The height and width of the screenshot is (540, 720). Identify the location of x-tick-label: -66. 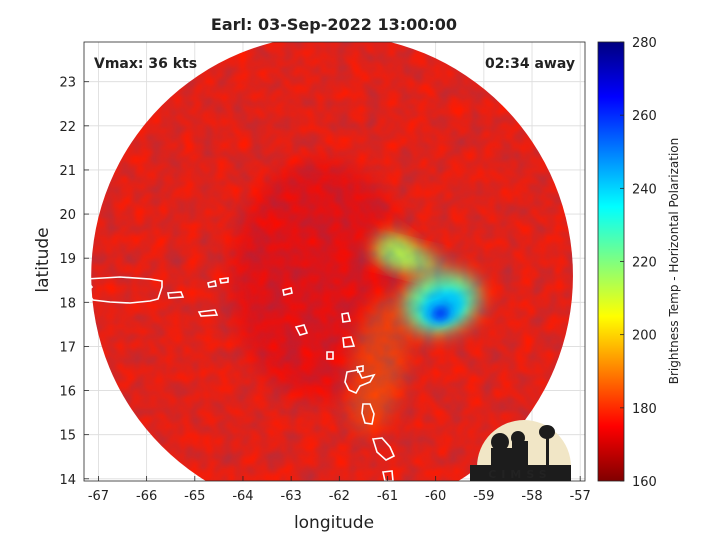
(146, 496).